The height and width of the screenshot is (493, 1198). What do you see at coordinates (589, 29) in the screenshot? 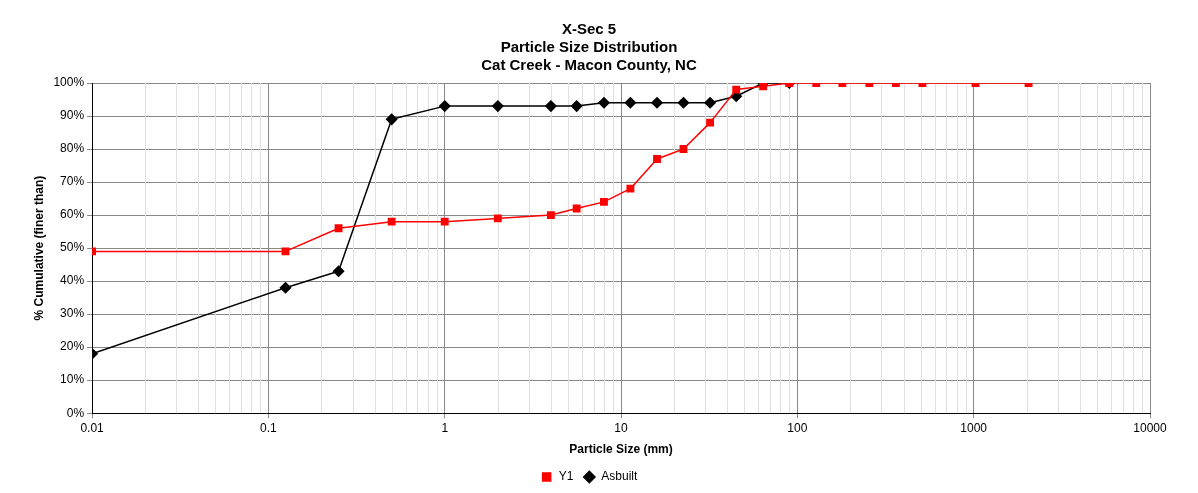
I see `text: X-Sec 5` at bounding box center [589, 29].